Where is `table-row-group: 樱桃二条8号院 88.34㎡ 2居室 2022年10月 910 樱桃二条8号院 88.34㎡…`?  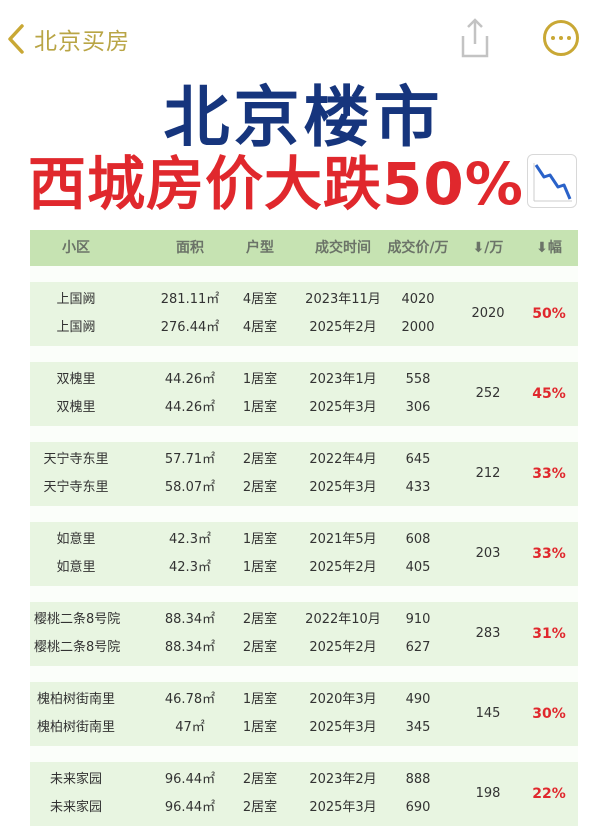
table-row-group: 樱桃二条8号院 88.34㎡ 2居室 2022年10月 910 樱桃二条8号院 88.34㎡… is located at coordinates (304, 634).